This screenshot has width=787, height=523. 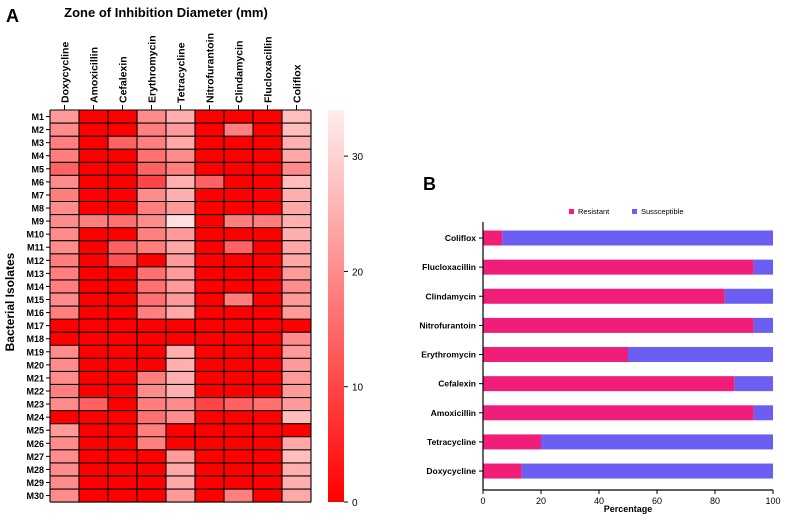 I want to click on heatmap-title: Zone of Inhibition Diameter (mm), so click(x=166, y=12).